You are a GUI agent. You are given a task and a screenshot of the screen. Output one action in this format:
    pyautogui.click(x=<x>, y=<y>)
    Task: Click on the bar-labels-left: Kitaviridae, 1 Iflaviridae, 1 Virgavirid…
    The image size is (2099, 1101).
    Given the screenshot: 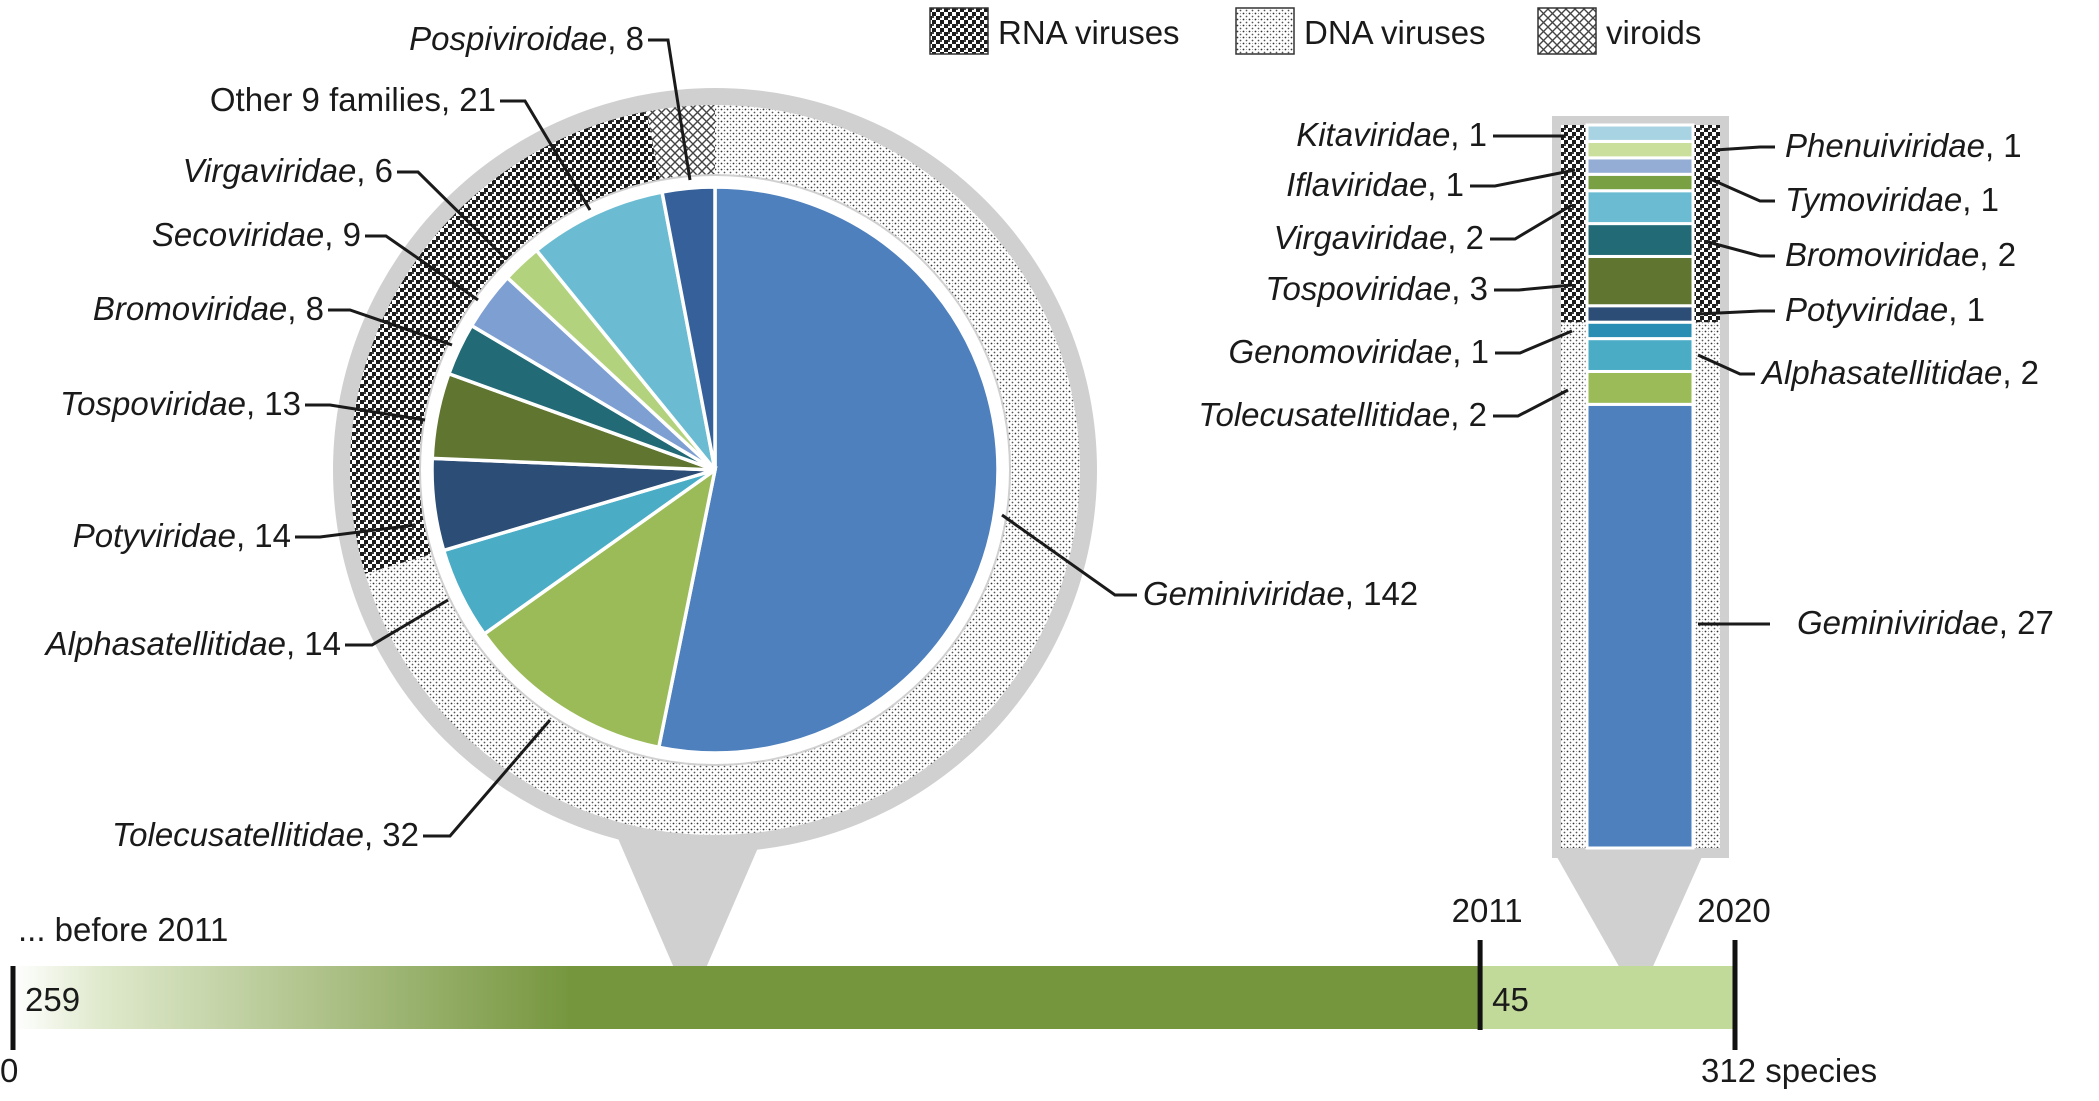 What is the action you would take?
    pyautogui.click(x=1387, y=274)
    